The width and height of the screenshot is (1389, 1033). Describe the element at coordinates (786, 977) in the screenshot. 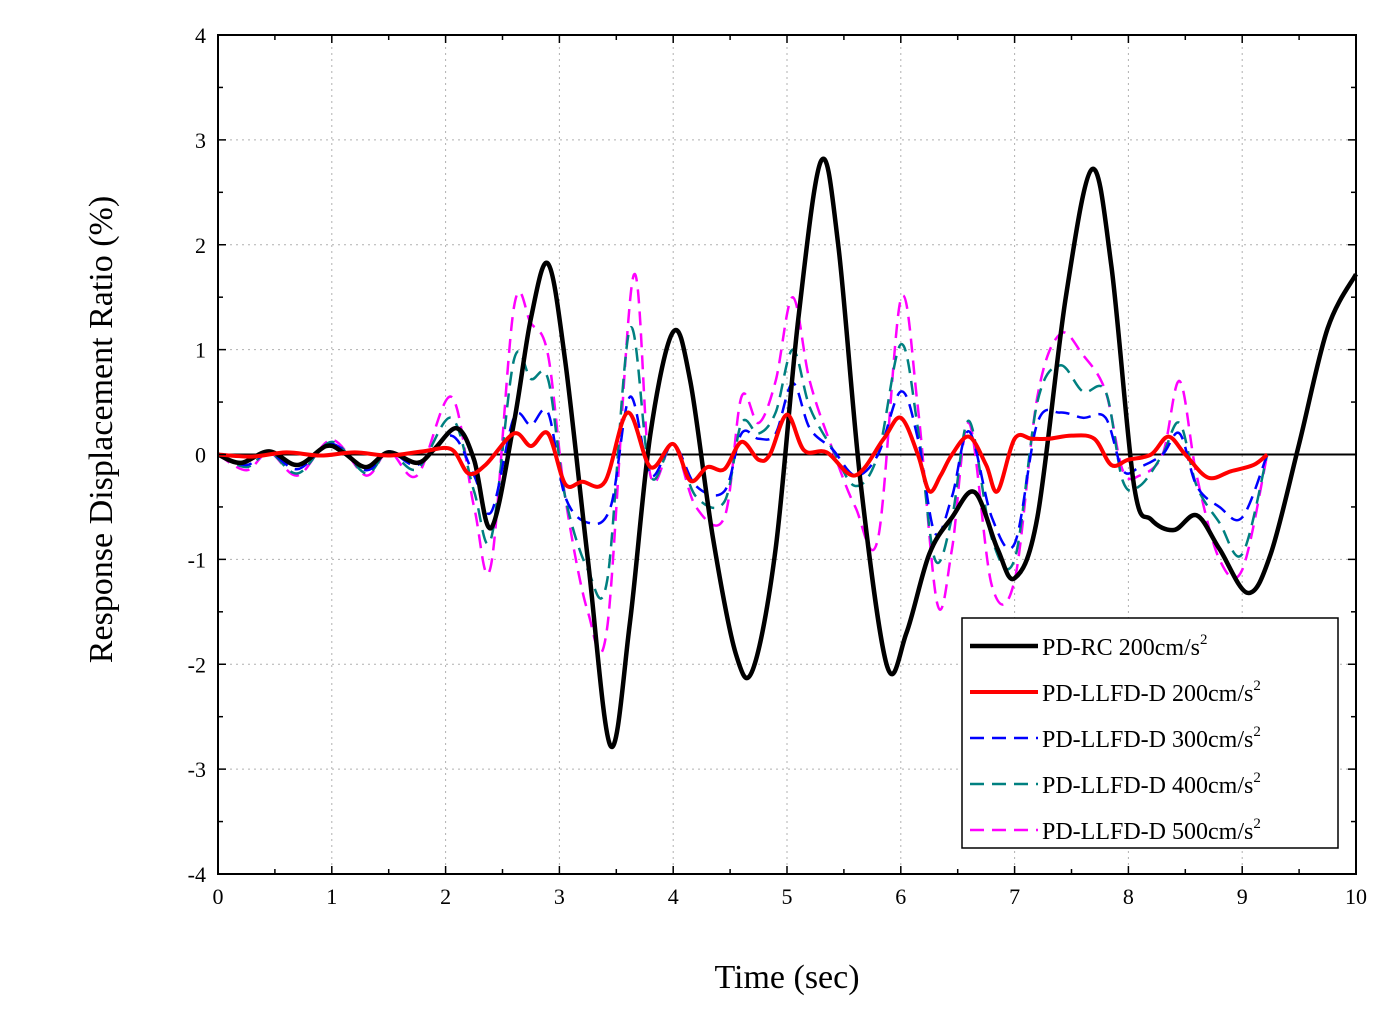

I see `x-axis-title: Time (sec)` at that location.